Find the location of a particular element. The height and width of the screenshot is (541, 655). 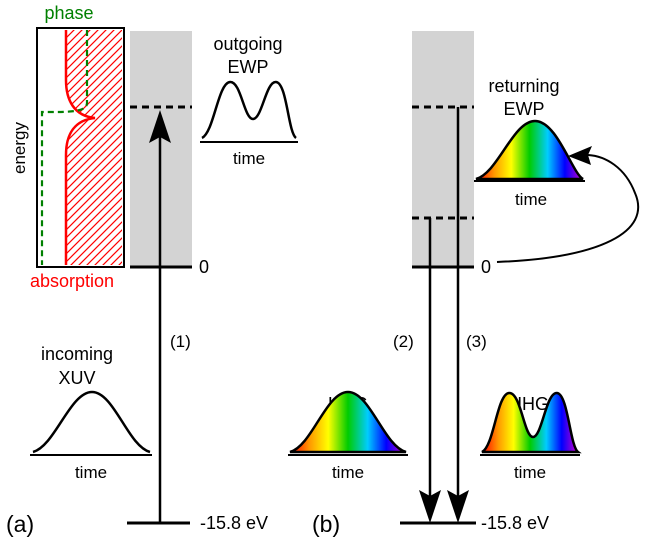

absorption-label: absorption is located at coordinates (72, 281).